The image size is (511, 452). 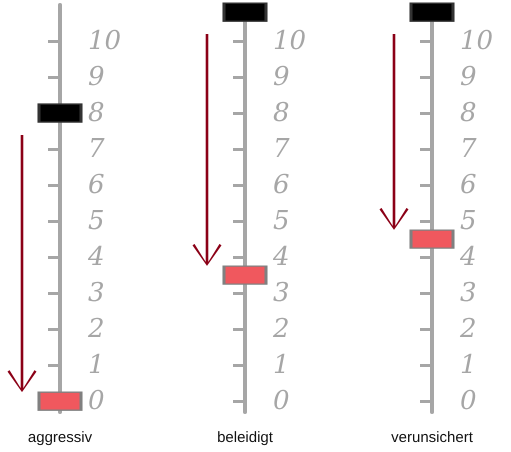 What do you see at coordinates (432, 437) in the screenshot?
I see `x-tick-label: verunsichert` at bounding box center [432, 437].